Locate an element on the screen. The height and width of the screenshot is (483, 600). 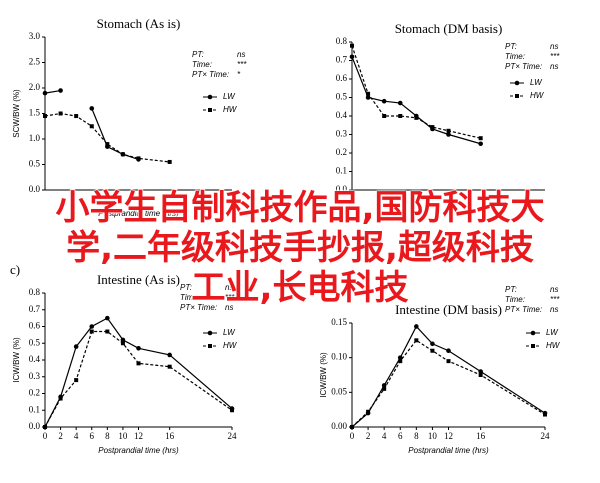
x-axis-label: Postprandial time (hrs) is located at coordinates (448, 450).